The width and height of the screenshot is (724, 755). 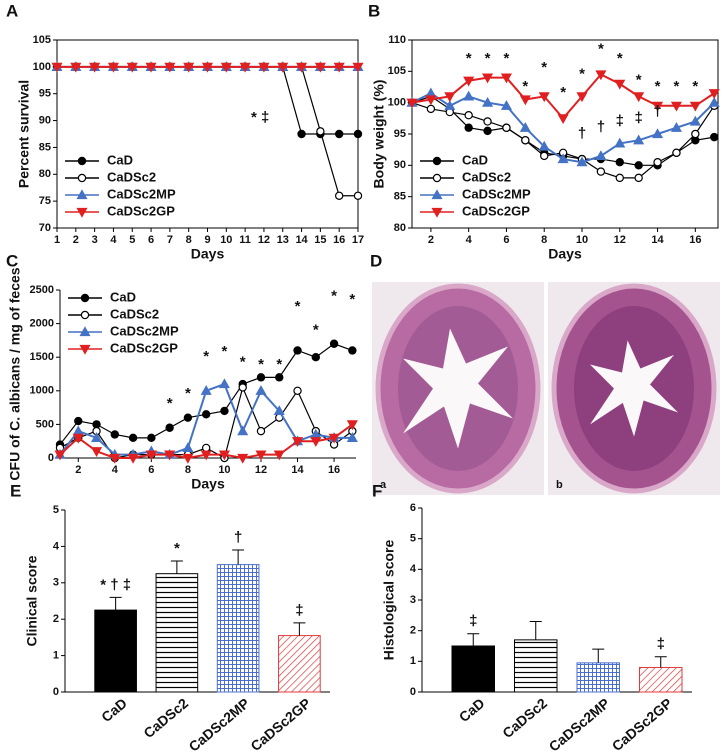 What do you see at coordinates (413, 661) in the screenshot?
I see `y-tick-label: 1` at bounding box center [413, 661].